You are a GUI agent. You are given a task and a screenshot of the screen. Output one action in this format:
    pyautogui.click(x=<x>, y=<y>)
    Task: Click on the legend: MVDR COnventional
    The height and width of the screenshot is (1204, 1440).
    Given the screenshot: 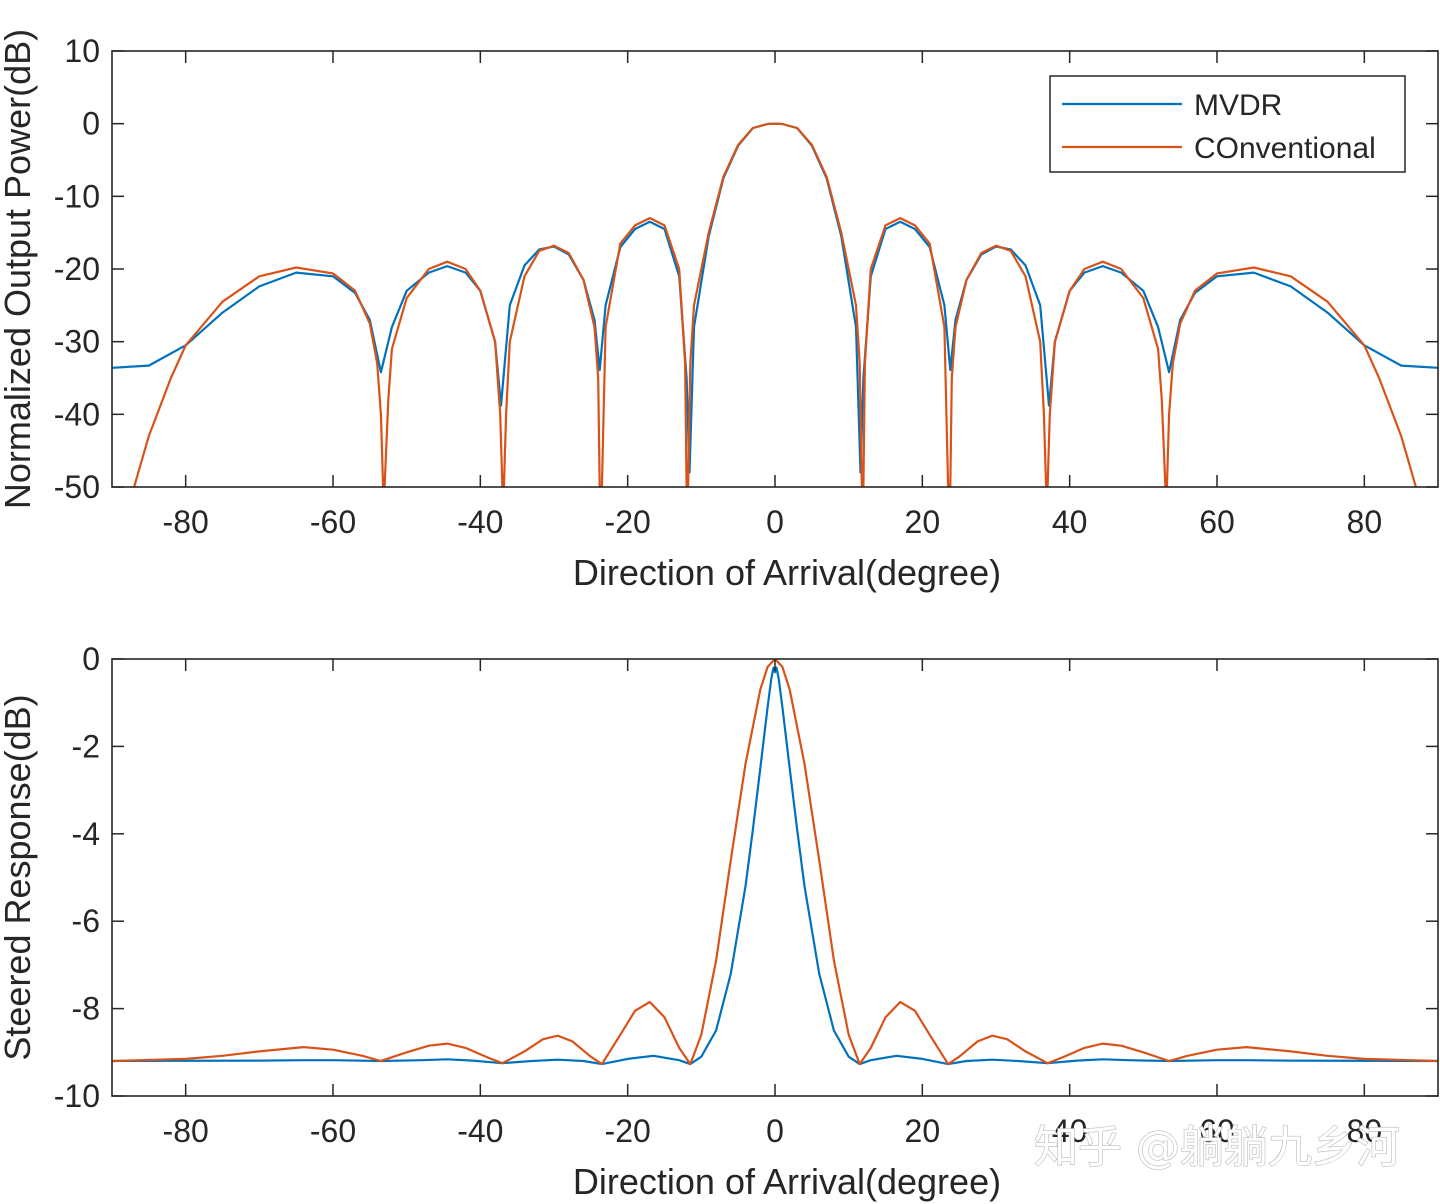 What is the action you would take?
    pyautogui.click(x=1227, y=124)
    